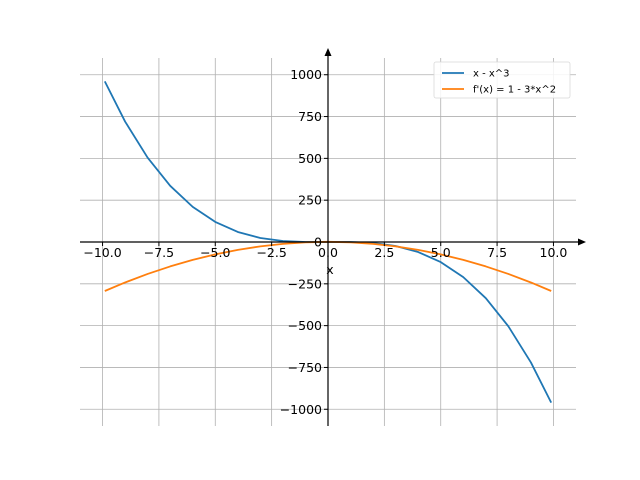 Image resolution: width=640 pixels, height=480 pixels. Describe the element at coordinates (441, 252) in the screenshot. I see `x-tick-label: 5.0` at that location.